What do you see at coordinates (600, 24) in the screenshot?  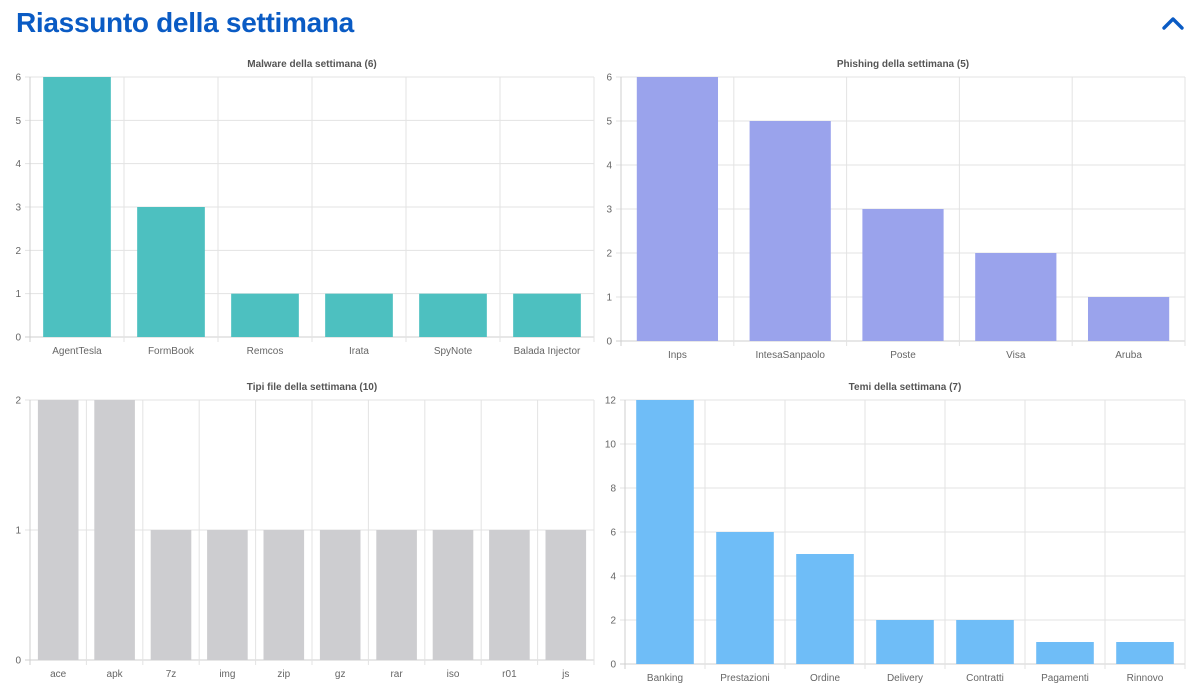 I see `summary-header: Riassunto della settimana` at bounding box center [600, 24].